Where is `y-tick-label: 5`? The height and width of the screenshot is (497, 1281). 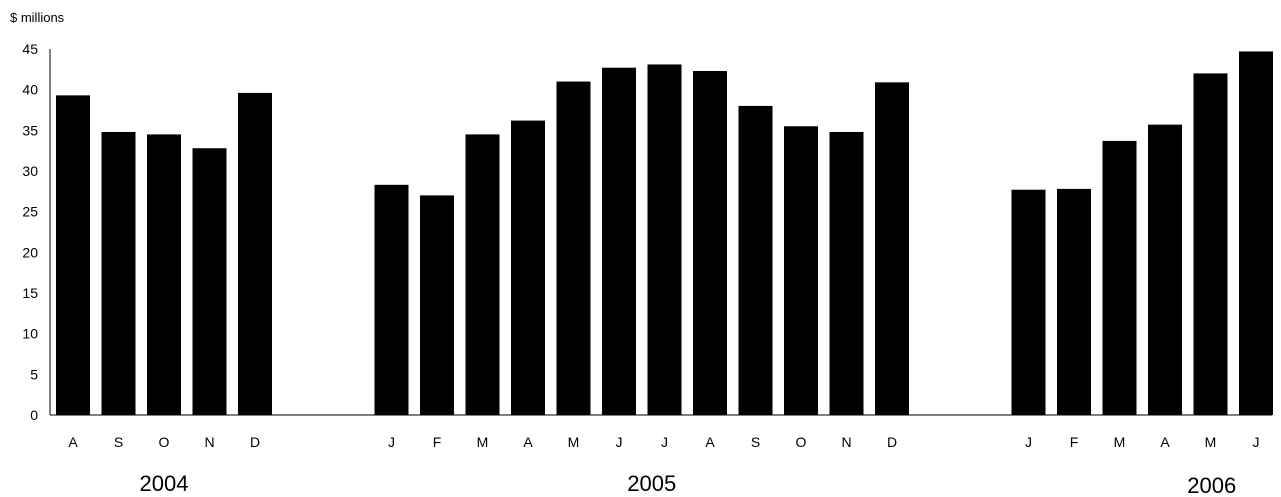
y-tick-label: 5 is located at coordinates (34, 374).